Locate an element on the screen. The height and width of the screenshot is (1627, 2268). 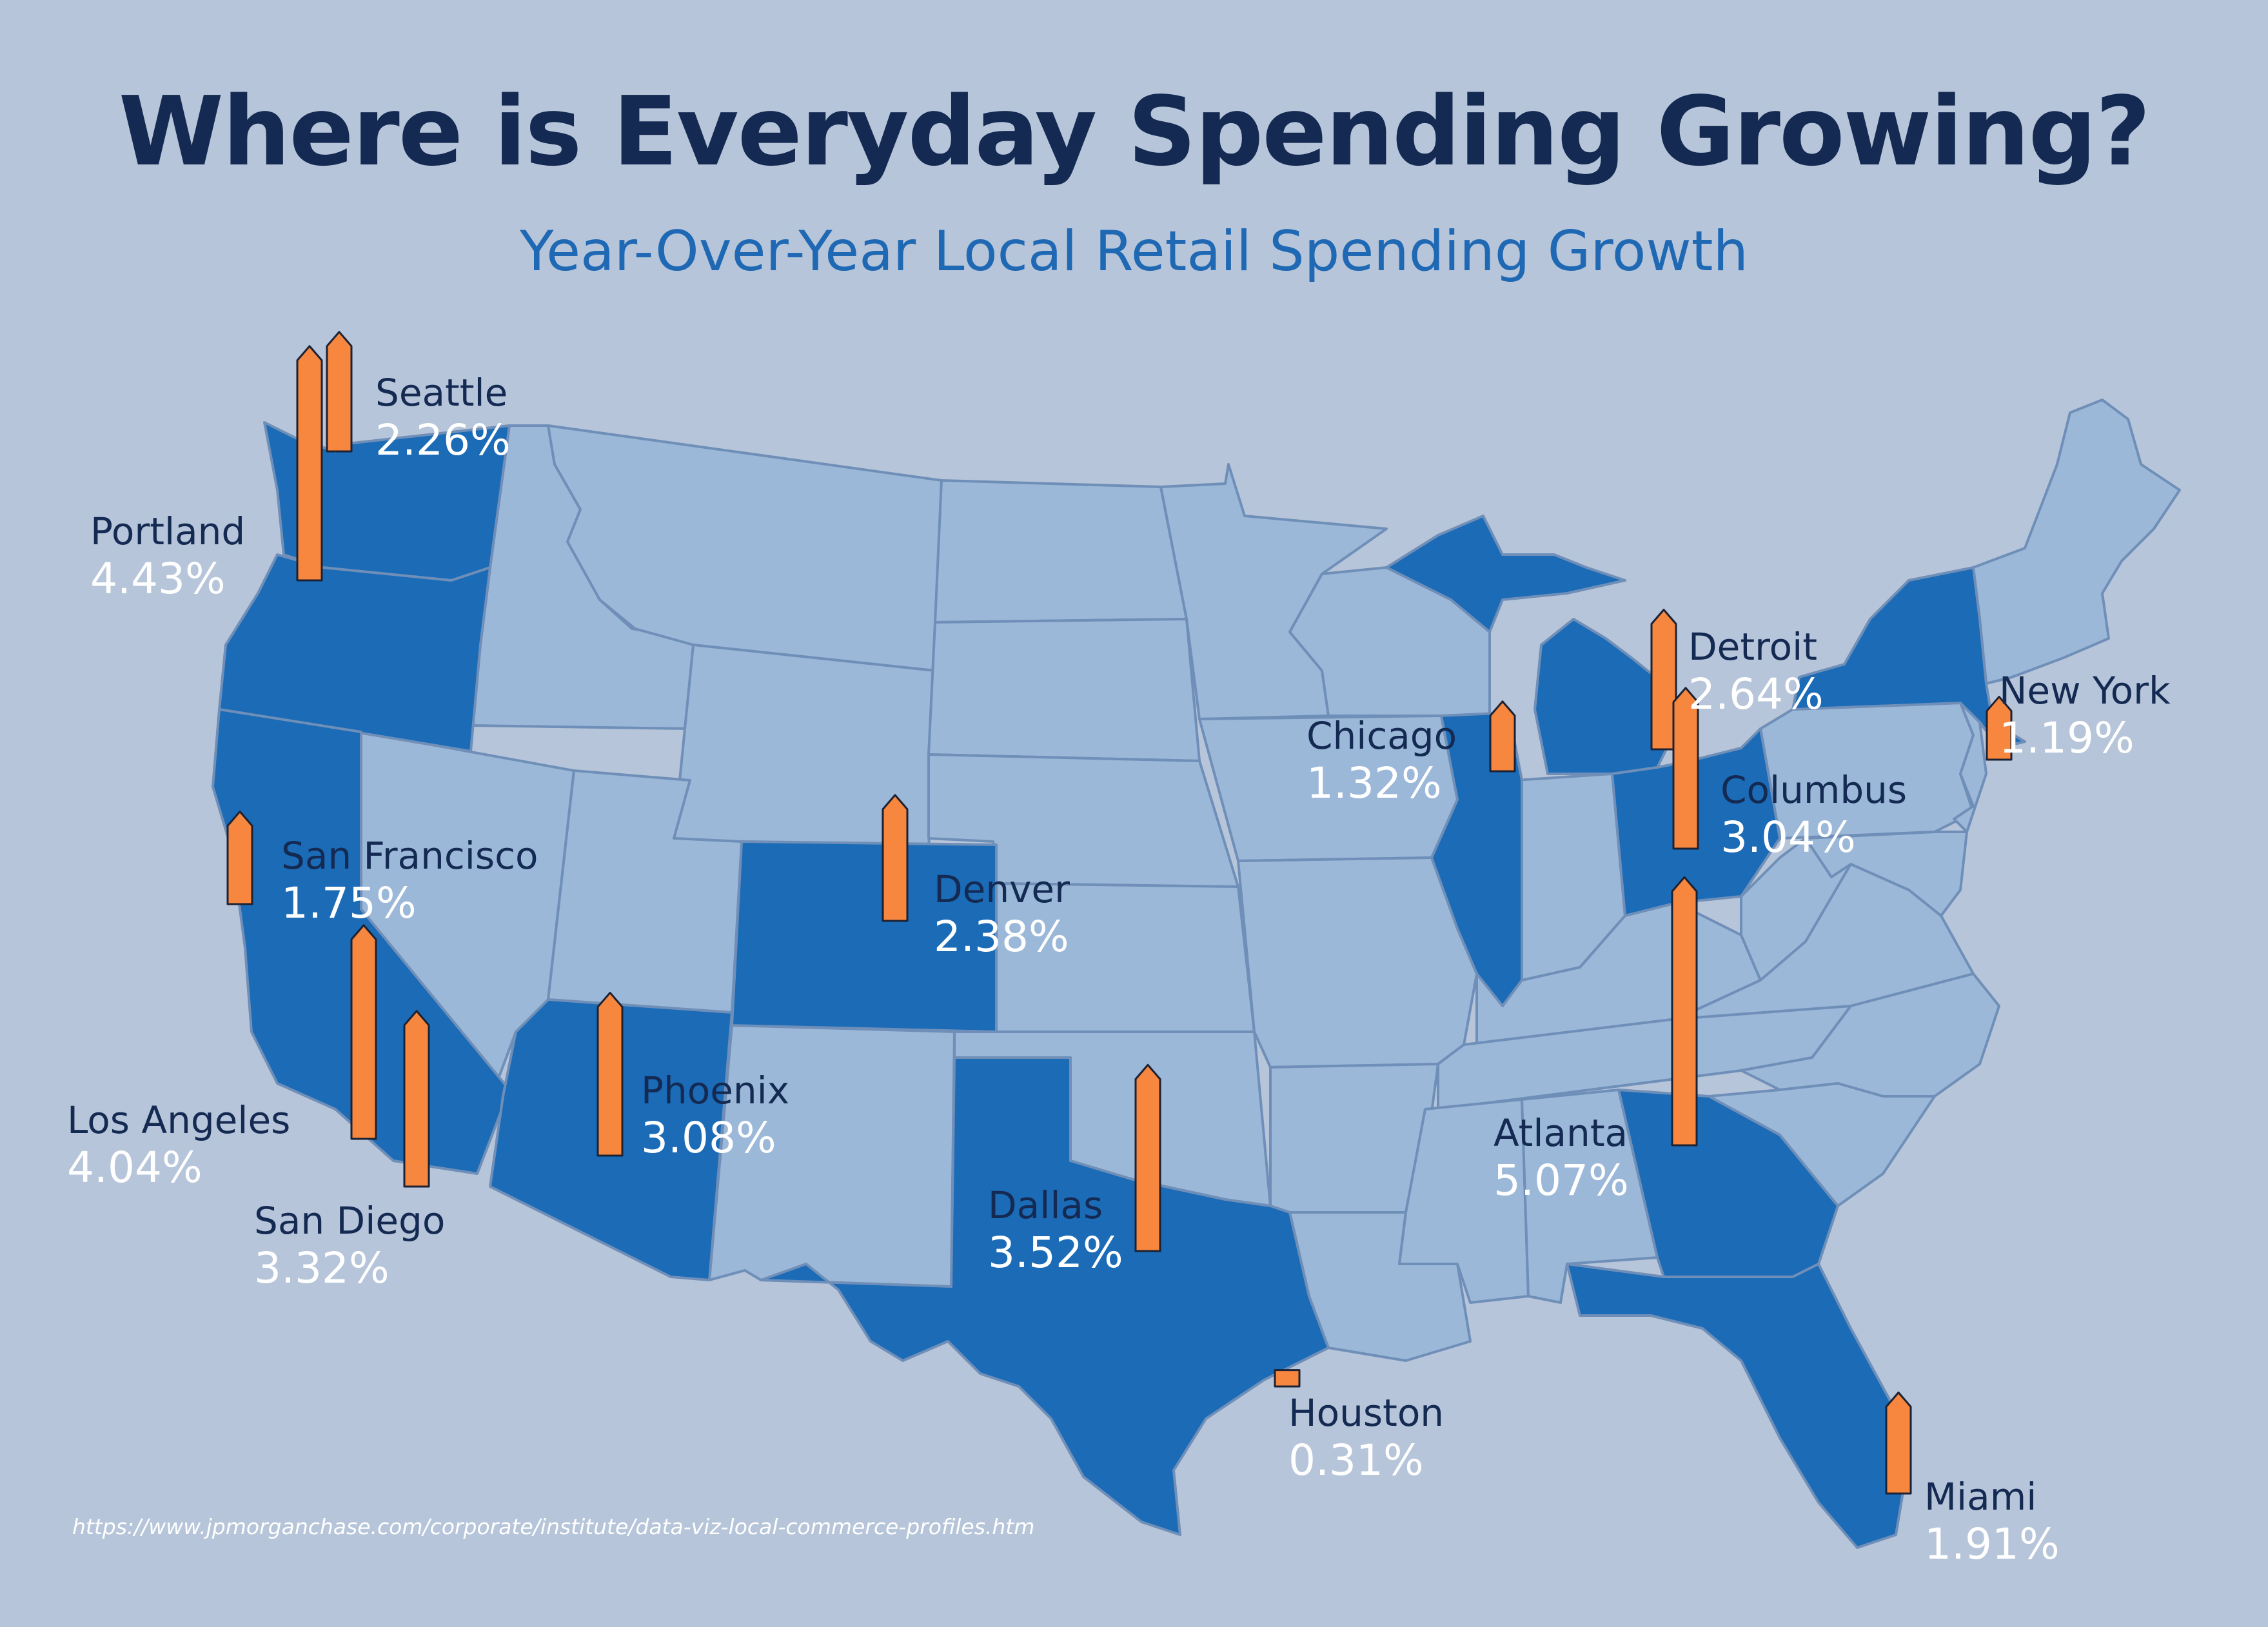
portland-growth-arrow-icon is located at coordinates (309, 463).